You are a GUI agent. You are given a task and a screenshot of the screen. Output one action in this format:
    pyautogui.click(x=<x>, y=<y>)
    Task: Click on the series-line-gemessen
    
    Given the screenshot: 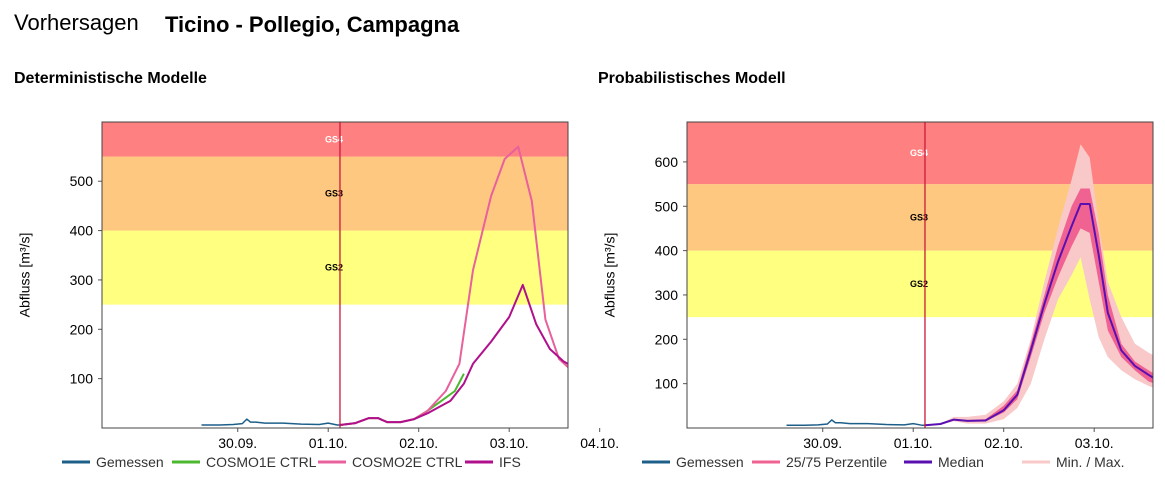 What is the action you would take?
    pyautogui.click(x=270, y=422)
    